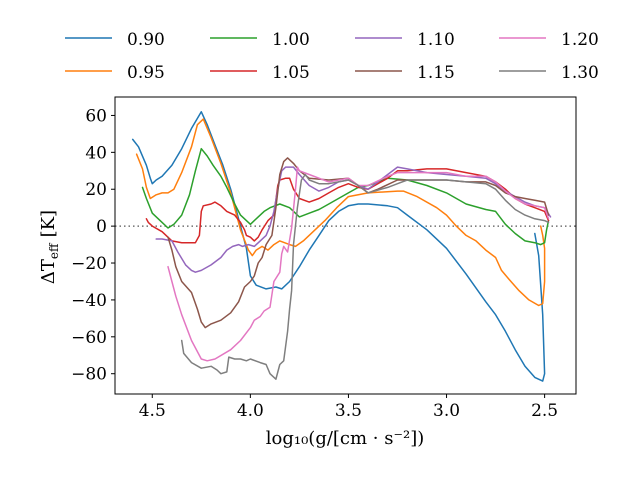 The height and width of the screenshot is (480, 640). I want to click on x-tick-label: 4.0, so click(250, 411).